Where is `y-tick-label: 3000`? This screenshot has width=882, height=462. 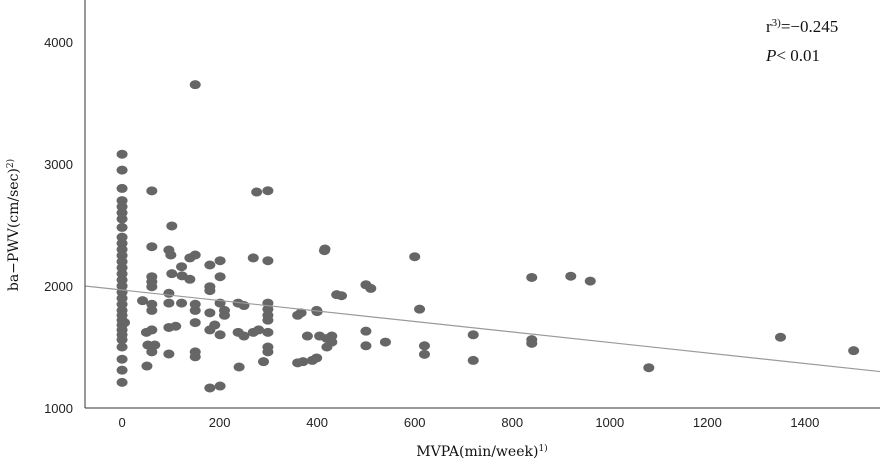
y-tick-label: 3000 is located at coordinates (58, 164).